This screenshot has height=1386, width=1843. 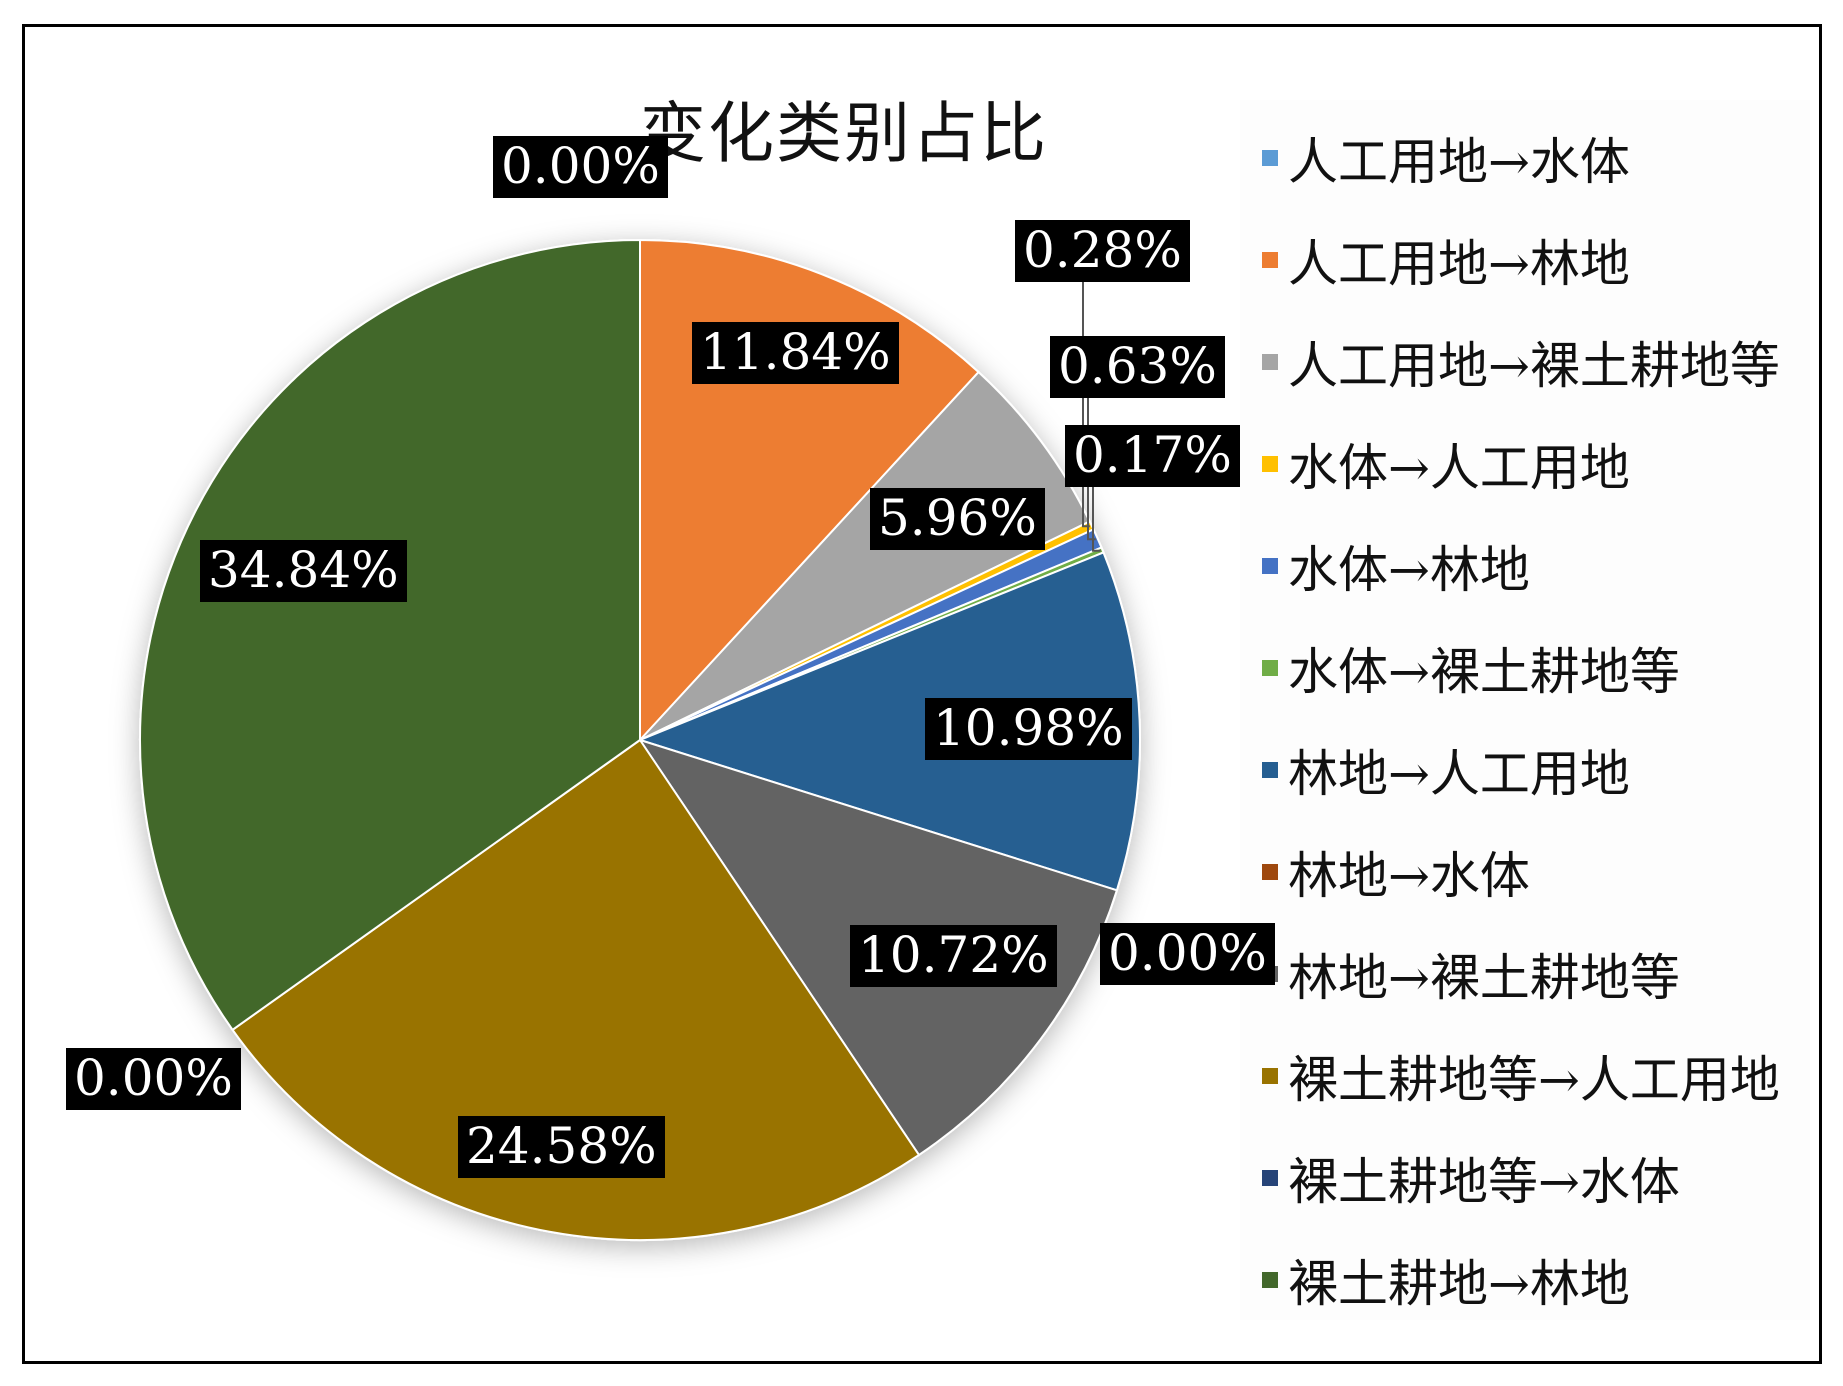 What do you see at coordinates (1459, 468) in the screenshot?
I see `legend-label: 水体→人工用地` at bounding box center [1459, 468].